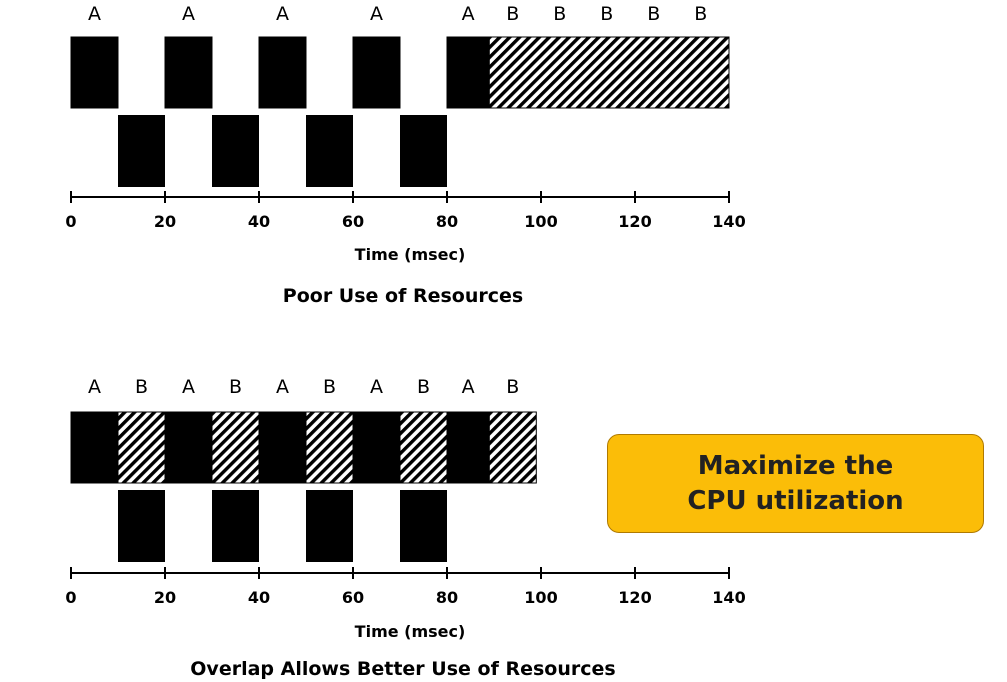  What do you see at coordinates (402, 669) in the screenshot?
I see `diagram-caption: Overlap Allows Better Use of Resources` at bounding box center [402, 669].